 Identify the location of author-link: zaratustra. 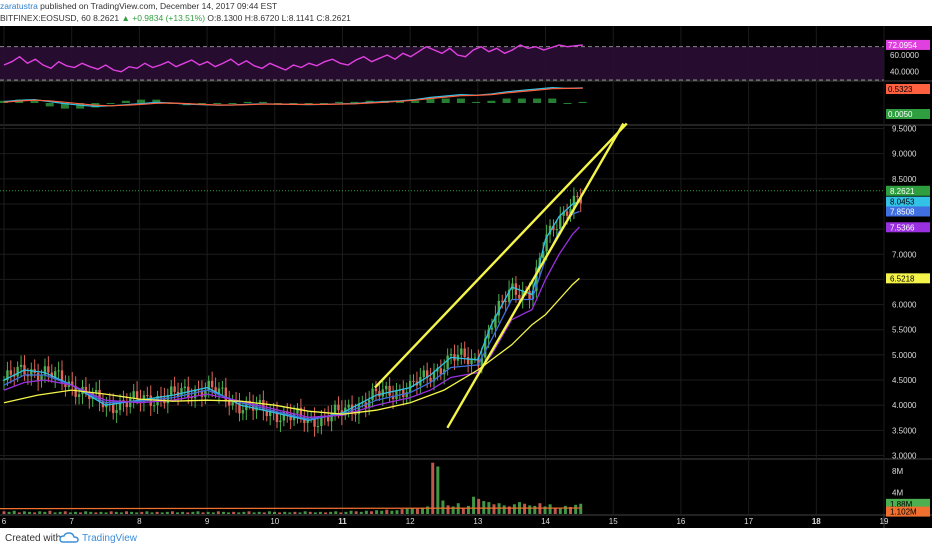
(19, 6).